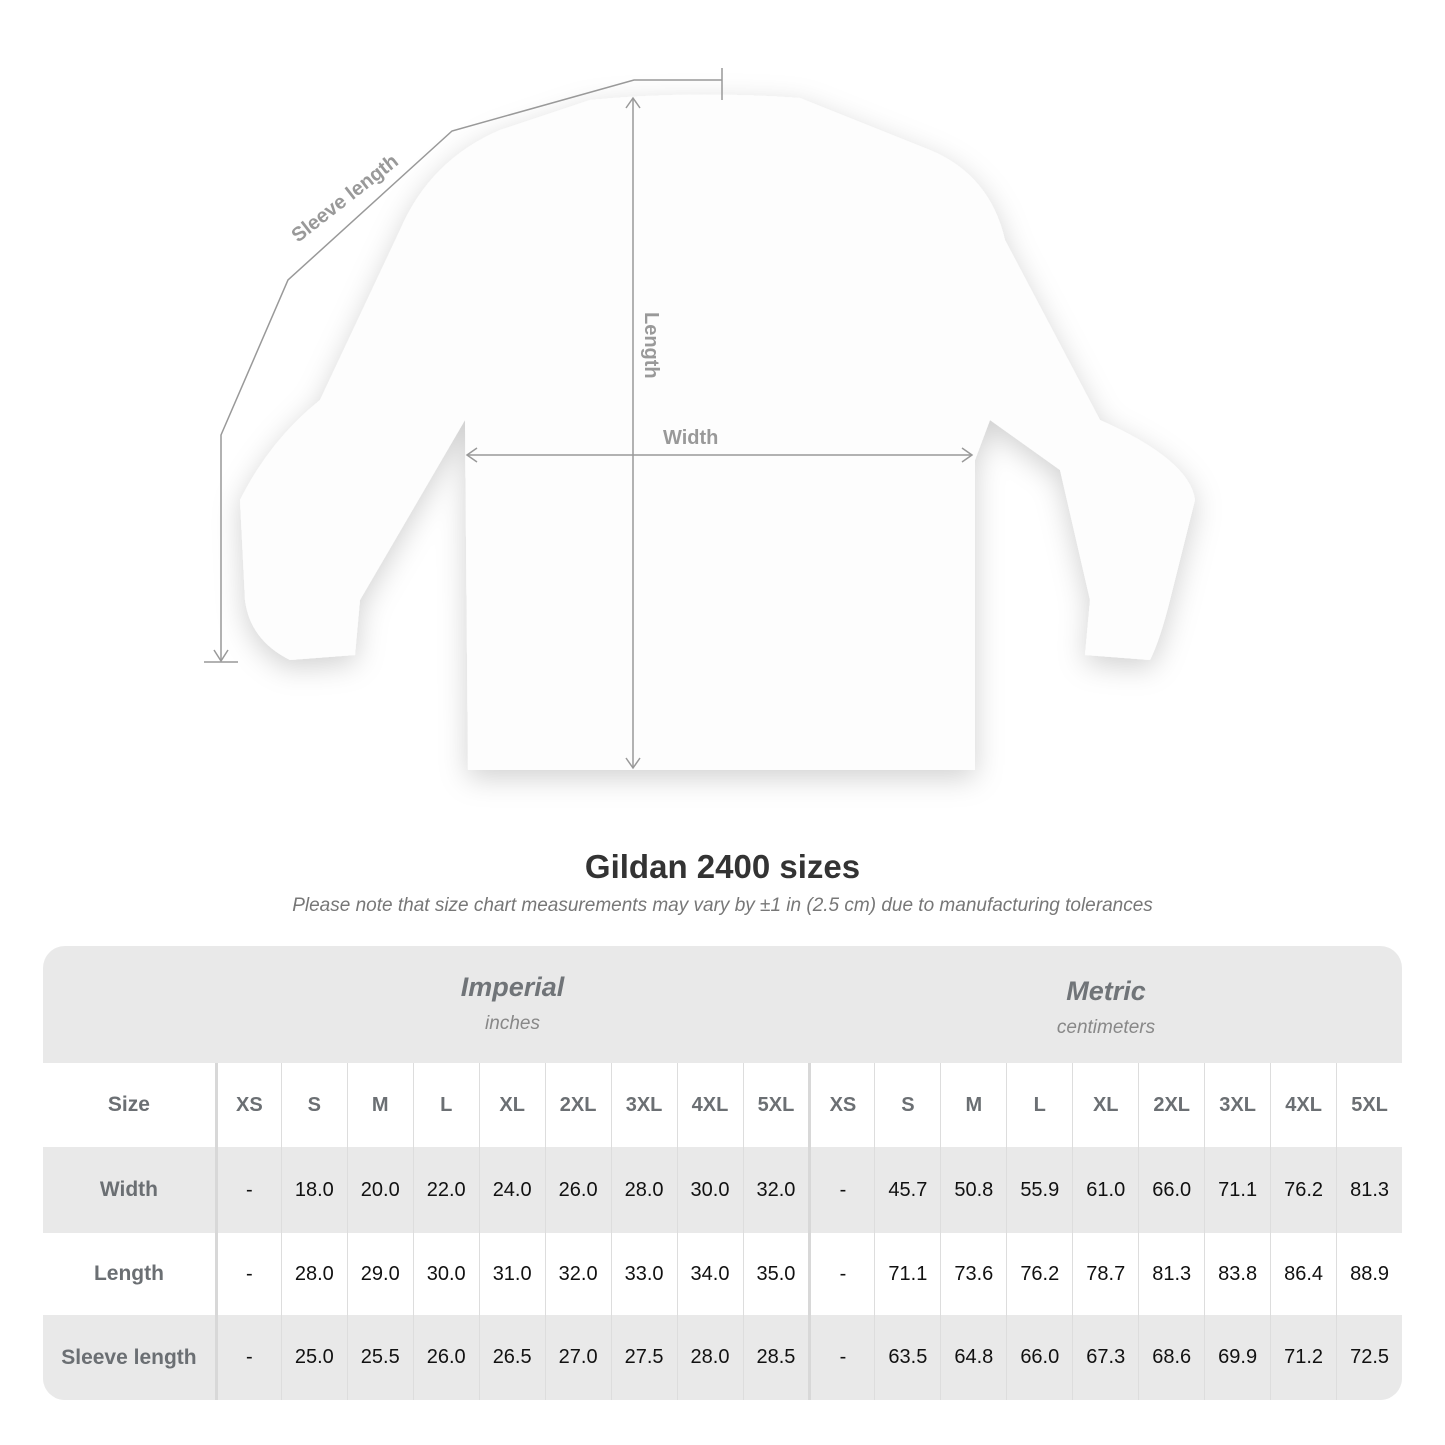 Image resolution: width=1445 pixels, height=1445 pixels. I want to click on page-title: Gildan 2400 sizes, so click(722, 866).